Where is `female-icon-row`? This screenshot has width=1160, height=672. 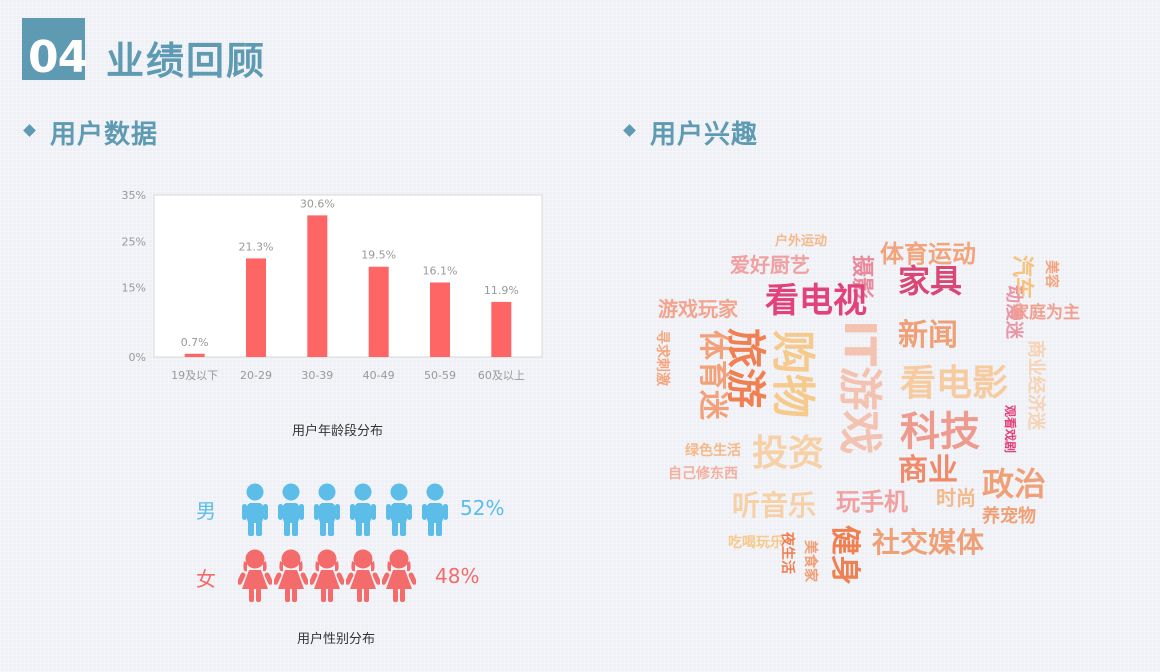 female-icon-row is located at coordinates (328, 576).